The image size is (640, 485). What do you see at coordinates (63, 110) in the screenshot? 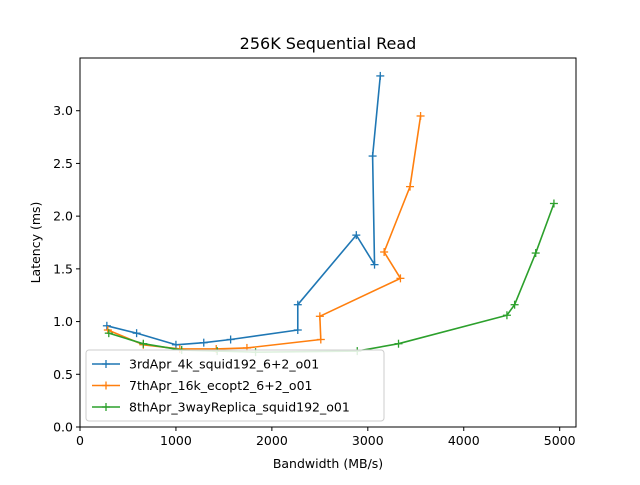
I see `y-tick-label: 3.0` at bounding box center [63, 110].